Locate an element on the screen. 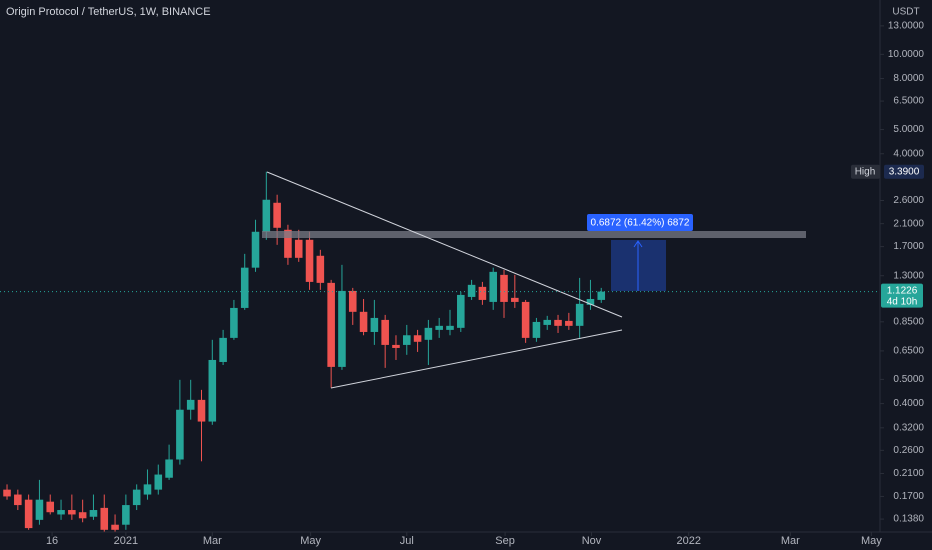  high-tag-label: High is located at coordinates (865, 171).